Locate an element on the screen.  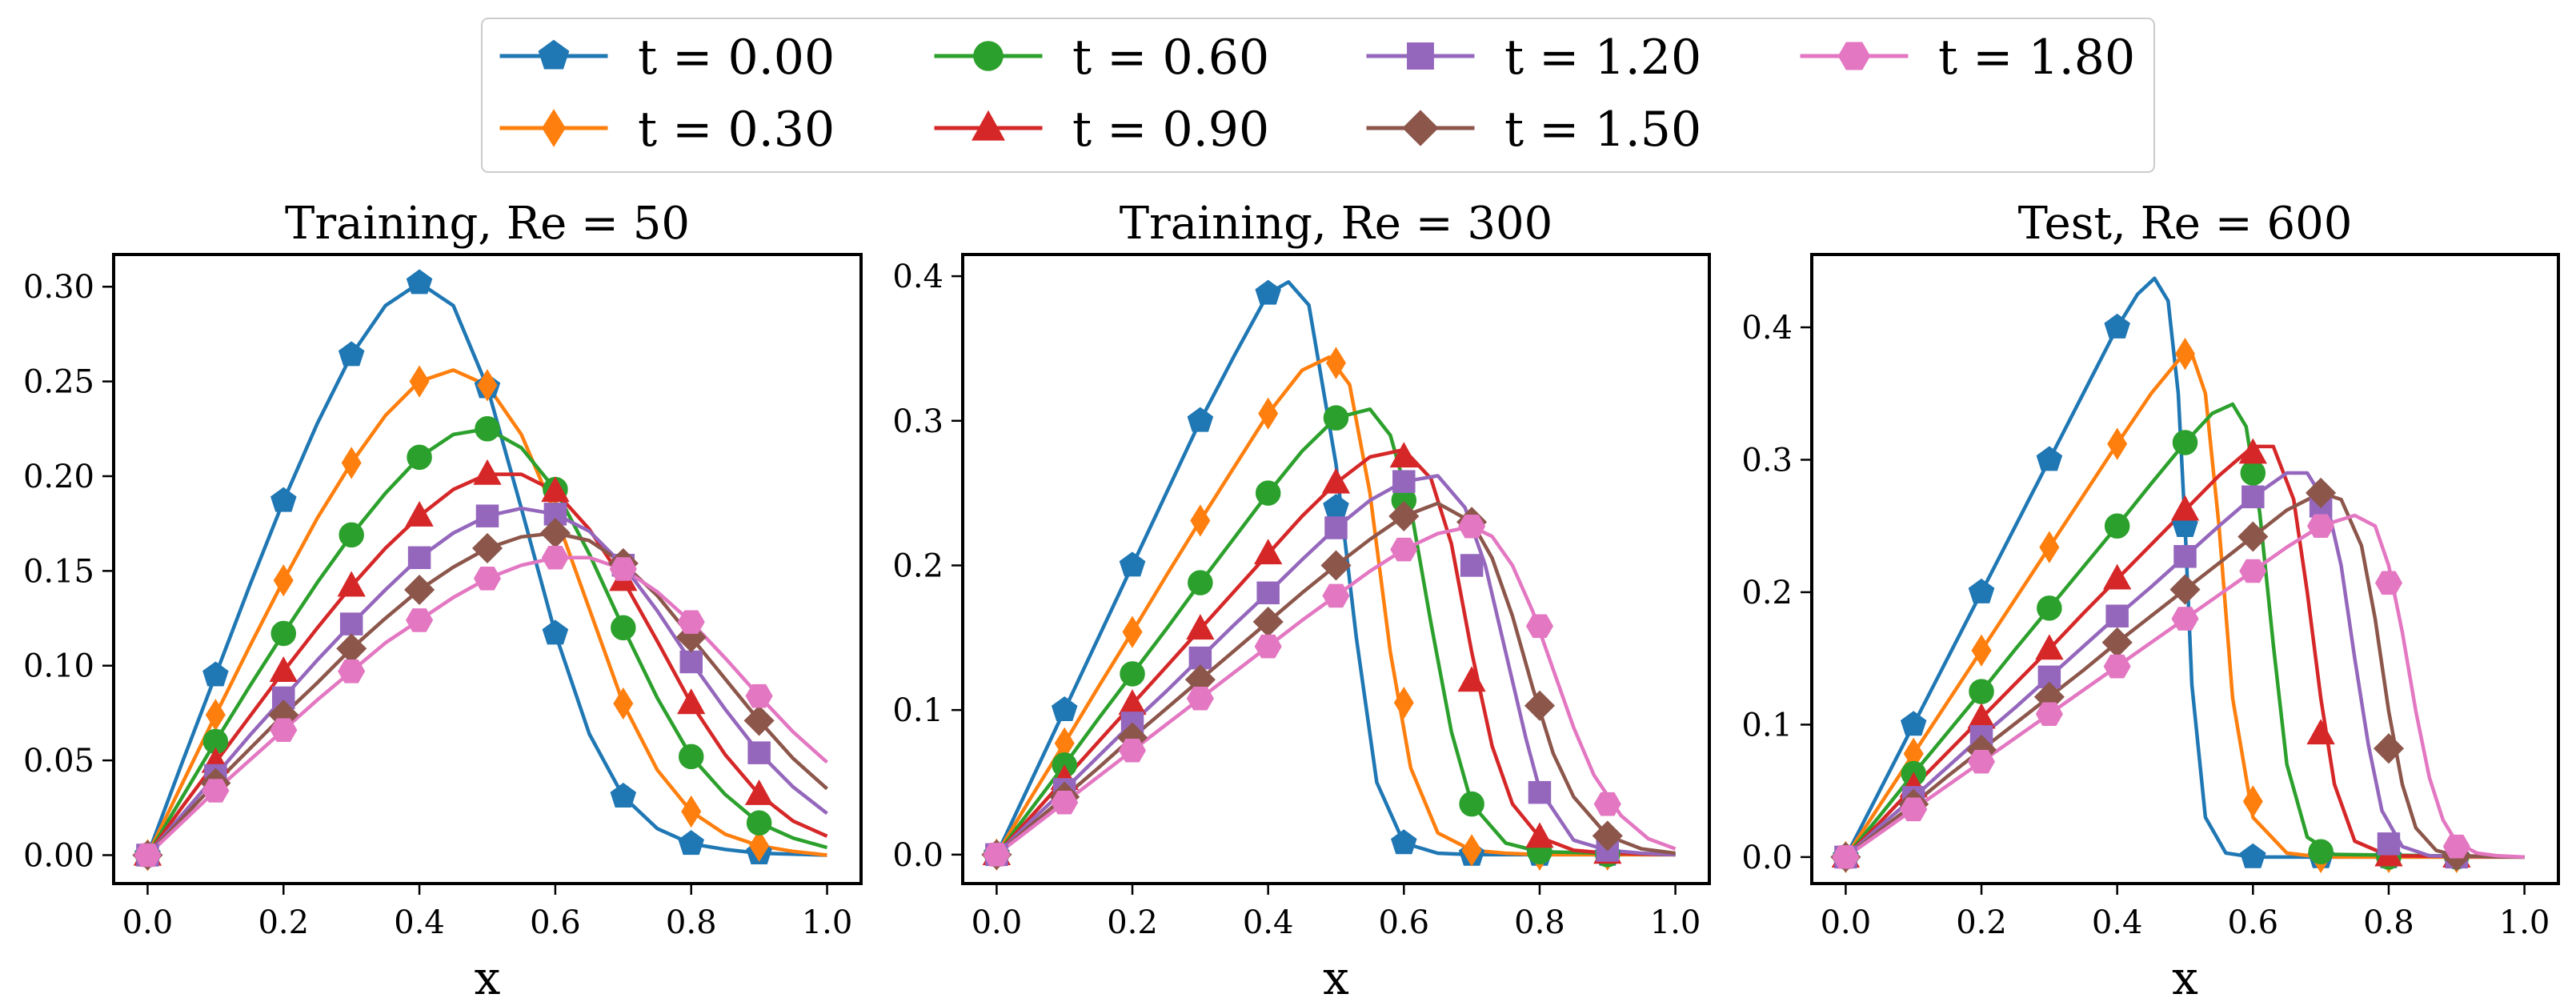
subplot-title: Training, Re = 300 is located at coordinates (1336, 224).